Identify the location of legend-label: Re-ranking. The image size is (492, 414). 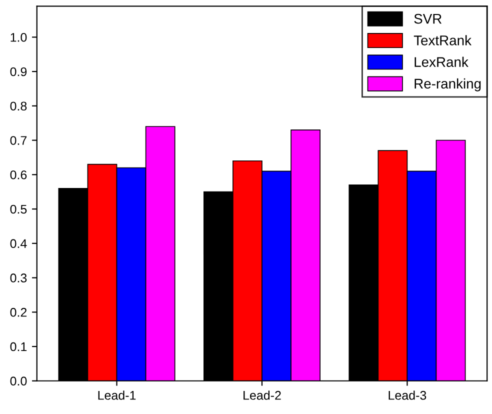
(447, 85).